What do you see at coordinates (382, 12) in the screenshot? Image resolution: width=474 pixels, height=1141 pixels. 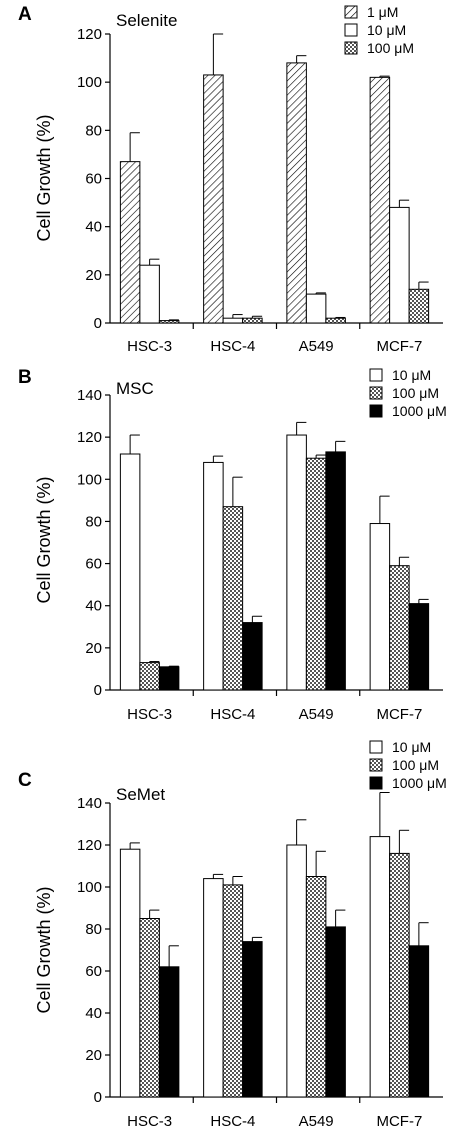 I see `legend-label: 1 μM` at bounding box center [382, 12].